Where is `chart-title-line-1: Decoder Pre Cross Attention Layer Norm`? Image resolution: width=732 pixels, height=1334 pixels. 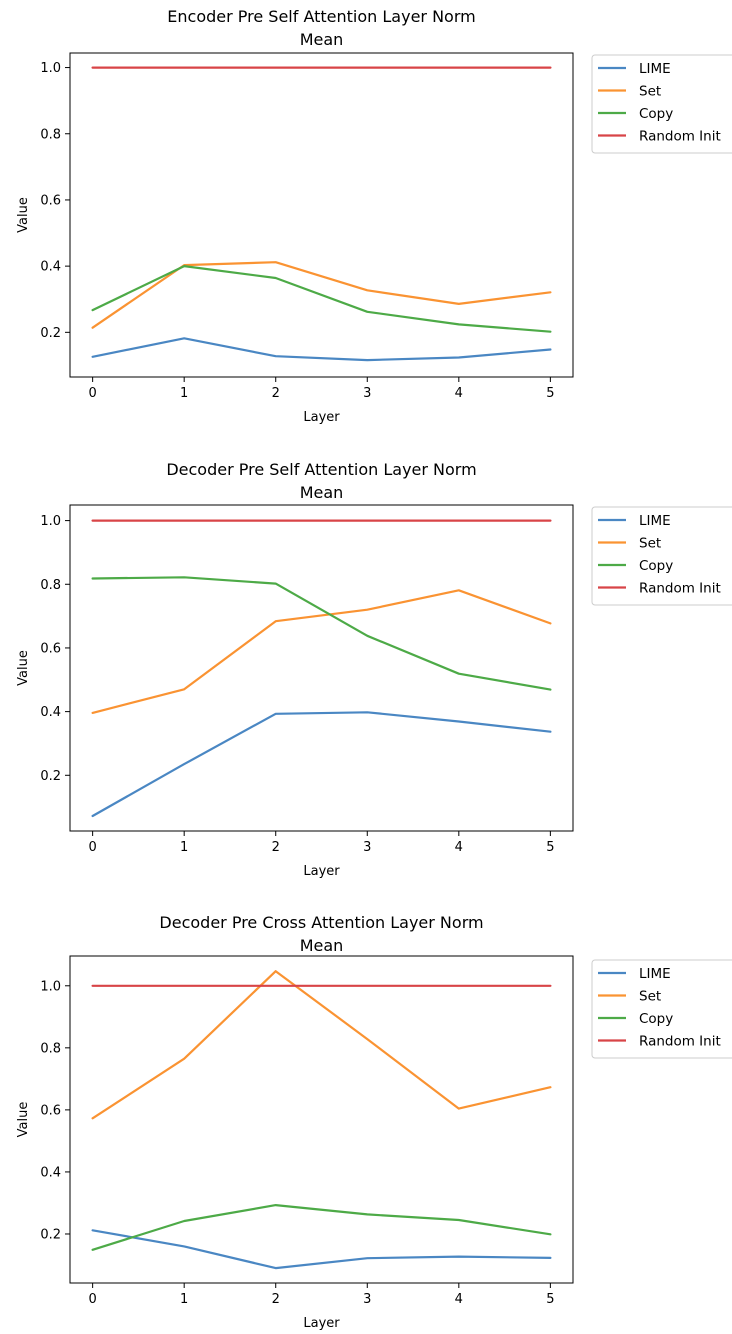
chart-title-line-1: Decoder Pre Cross Attention Layer Norm is located at coordinates (321, 922).